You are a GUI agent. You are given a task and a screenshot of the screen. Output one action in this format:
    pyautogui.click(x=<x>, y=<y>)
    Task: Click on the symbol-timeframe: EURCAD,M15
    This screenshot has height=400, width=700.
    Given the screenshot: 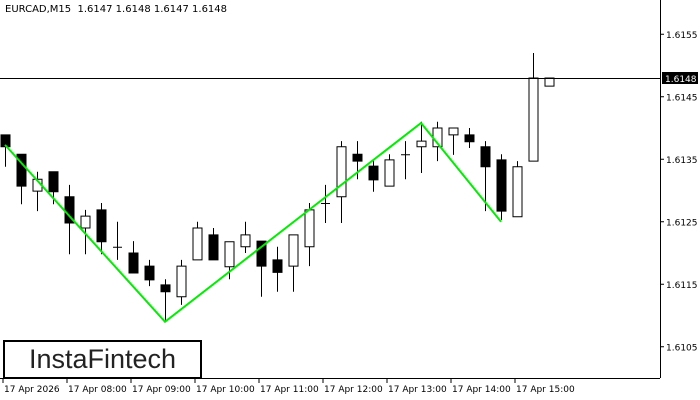 What is the action you would take?
    pyautogui.click(x=38, y=9)
    